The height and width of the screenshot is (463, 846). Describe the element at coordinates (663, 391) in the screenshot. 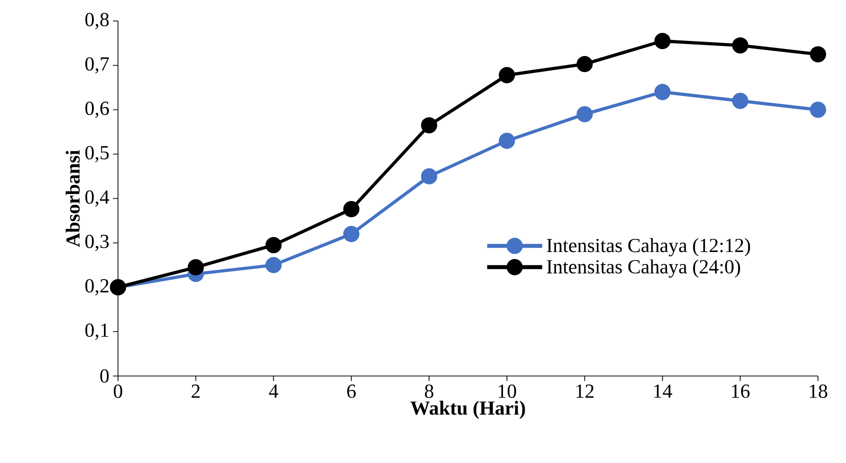

I see `x-tick-label: 14` at that location.